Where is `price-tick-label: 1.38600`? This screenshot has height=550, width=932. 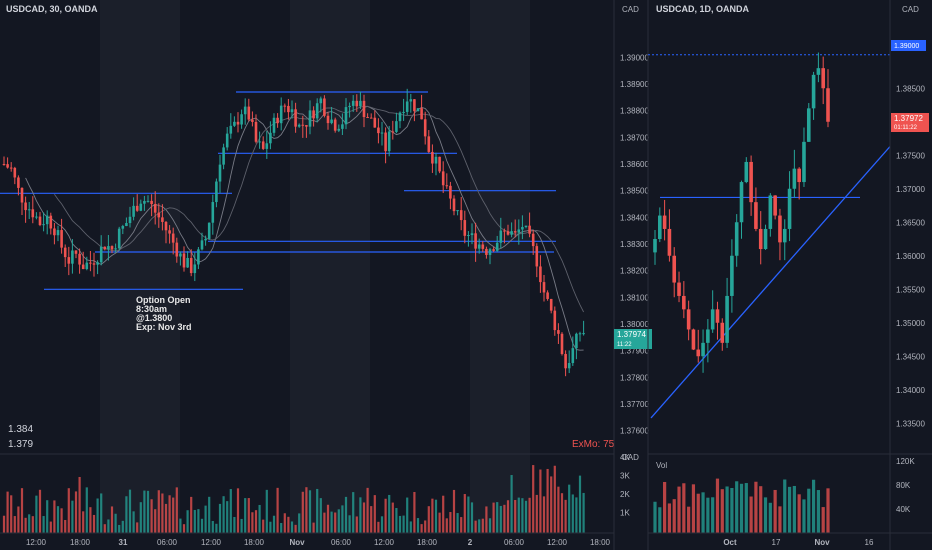 price-tick-label: 1.38600 is located at coordinates (634, 164).